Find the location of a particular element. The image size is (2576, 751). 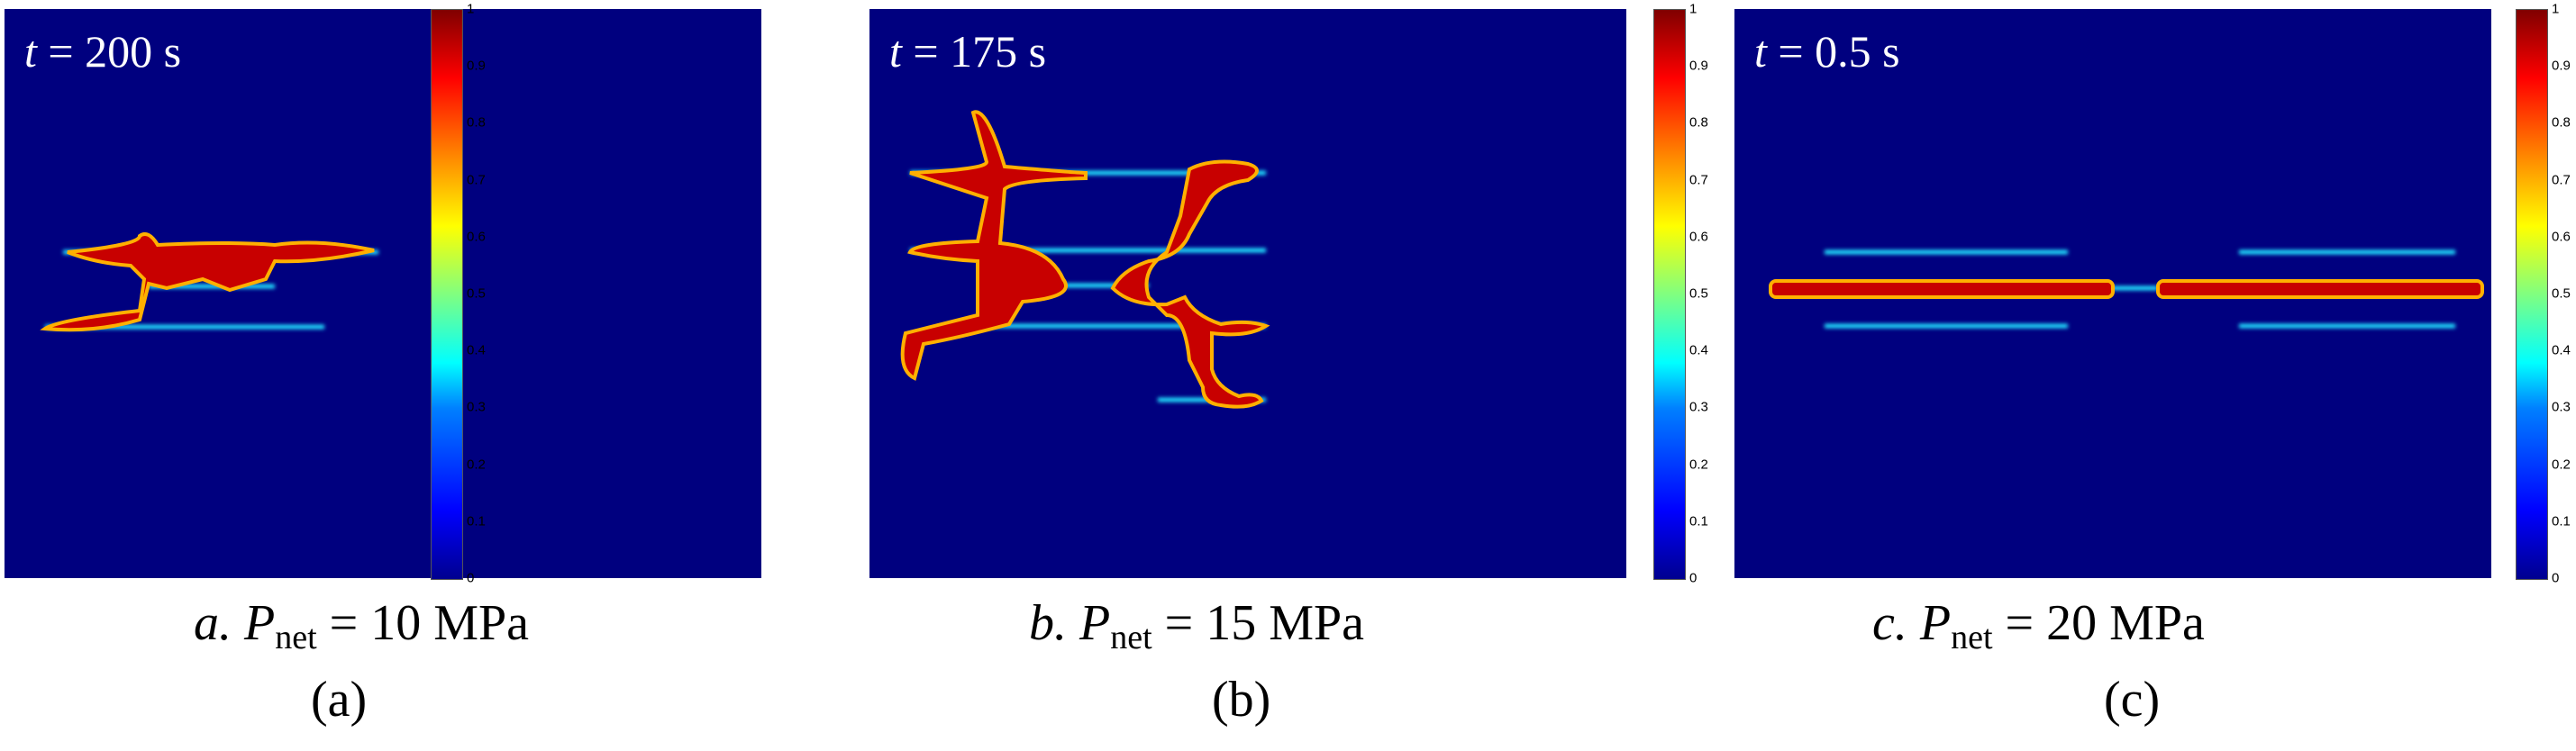

sublabel-b: (b) is located at coordinates (1241, 700).